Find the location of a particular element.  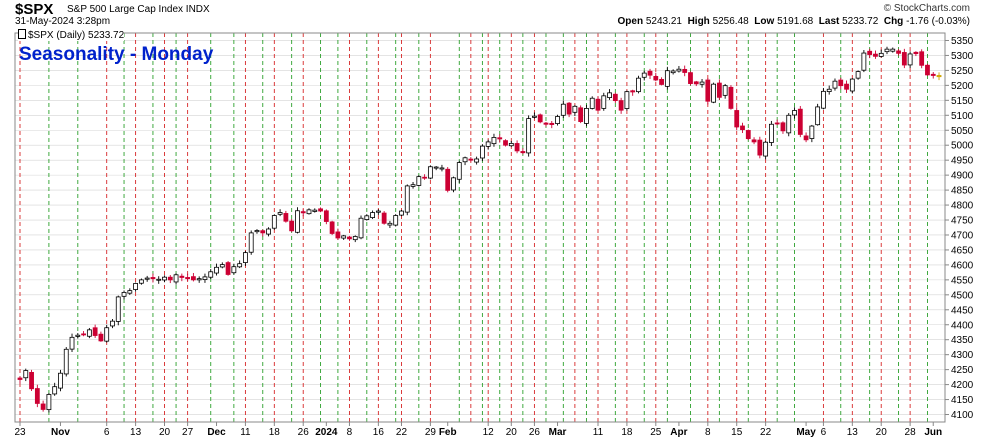

y-tick-label: 4300 is located at coordinates (962, 355).